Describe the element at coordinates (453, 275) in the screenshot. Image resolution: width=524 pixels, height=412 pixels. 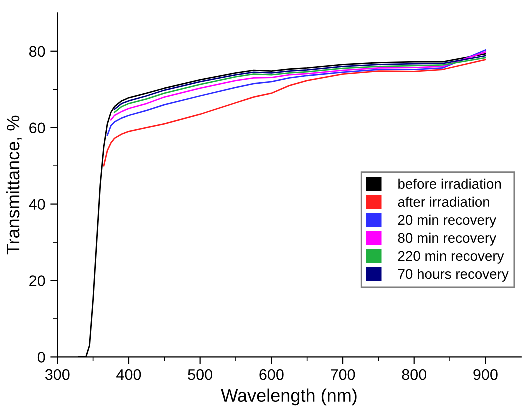
I see `legend-label: 70 hours recovery` at that location.